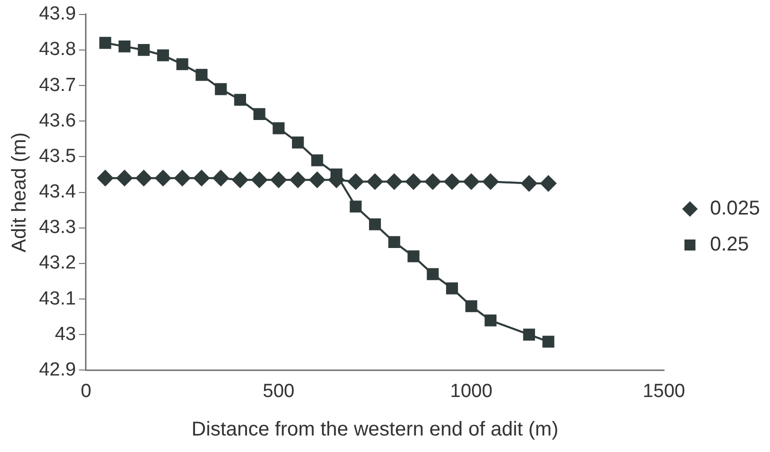 The image size is (770, 452). What do you see at coordinates (57, 227) in the screenshot?
I see `y-tick-label: 43.3` at bounding box center [57, 227].